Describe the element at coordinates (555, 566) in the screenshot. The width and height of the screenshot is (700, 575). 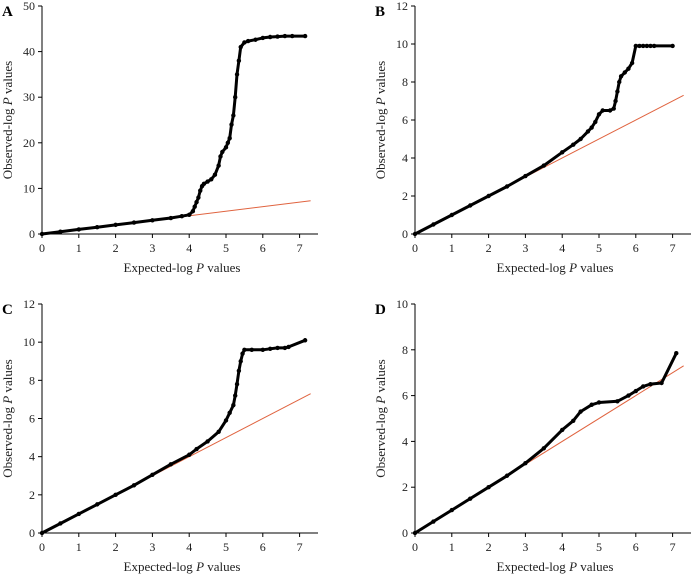
I see `x-axis-title: Expected-log P values` at that location.